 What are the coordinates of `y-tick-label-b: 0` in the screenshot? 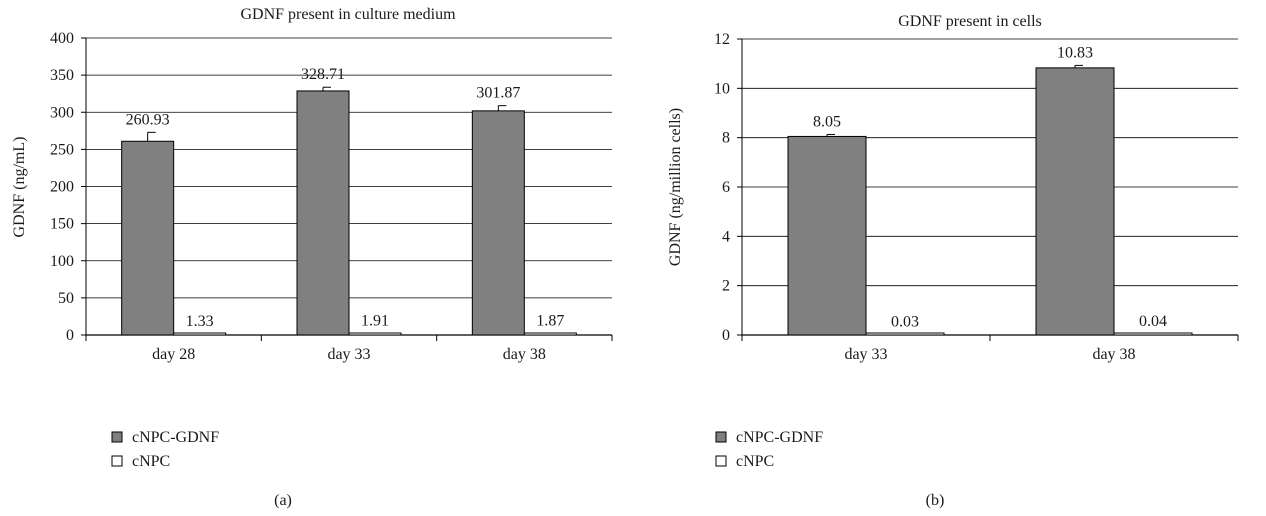 It's located at (726, 335).